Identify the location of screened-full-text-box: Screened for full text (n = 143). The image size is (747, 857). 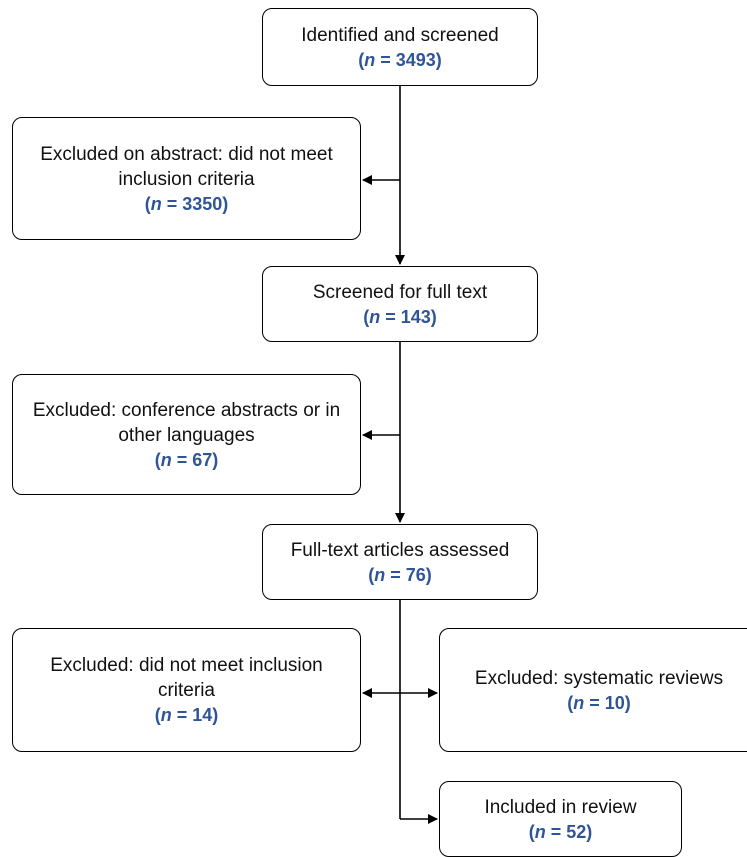
(400, 304).